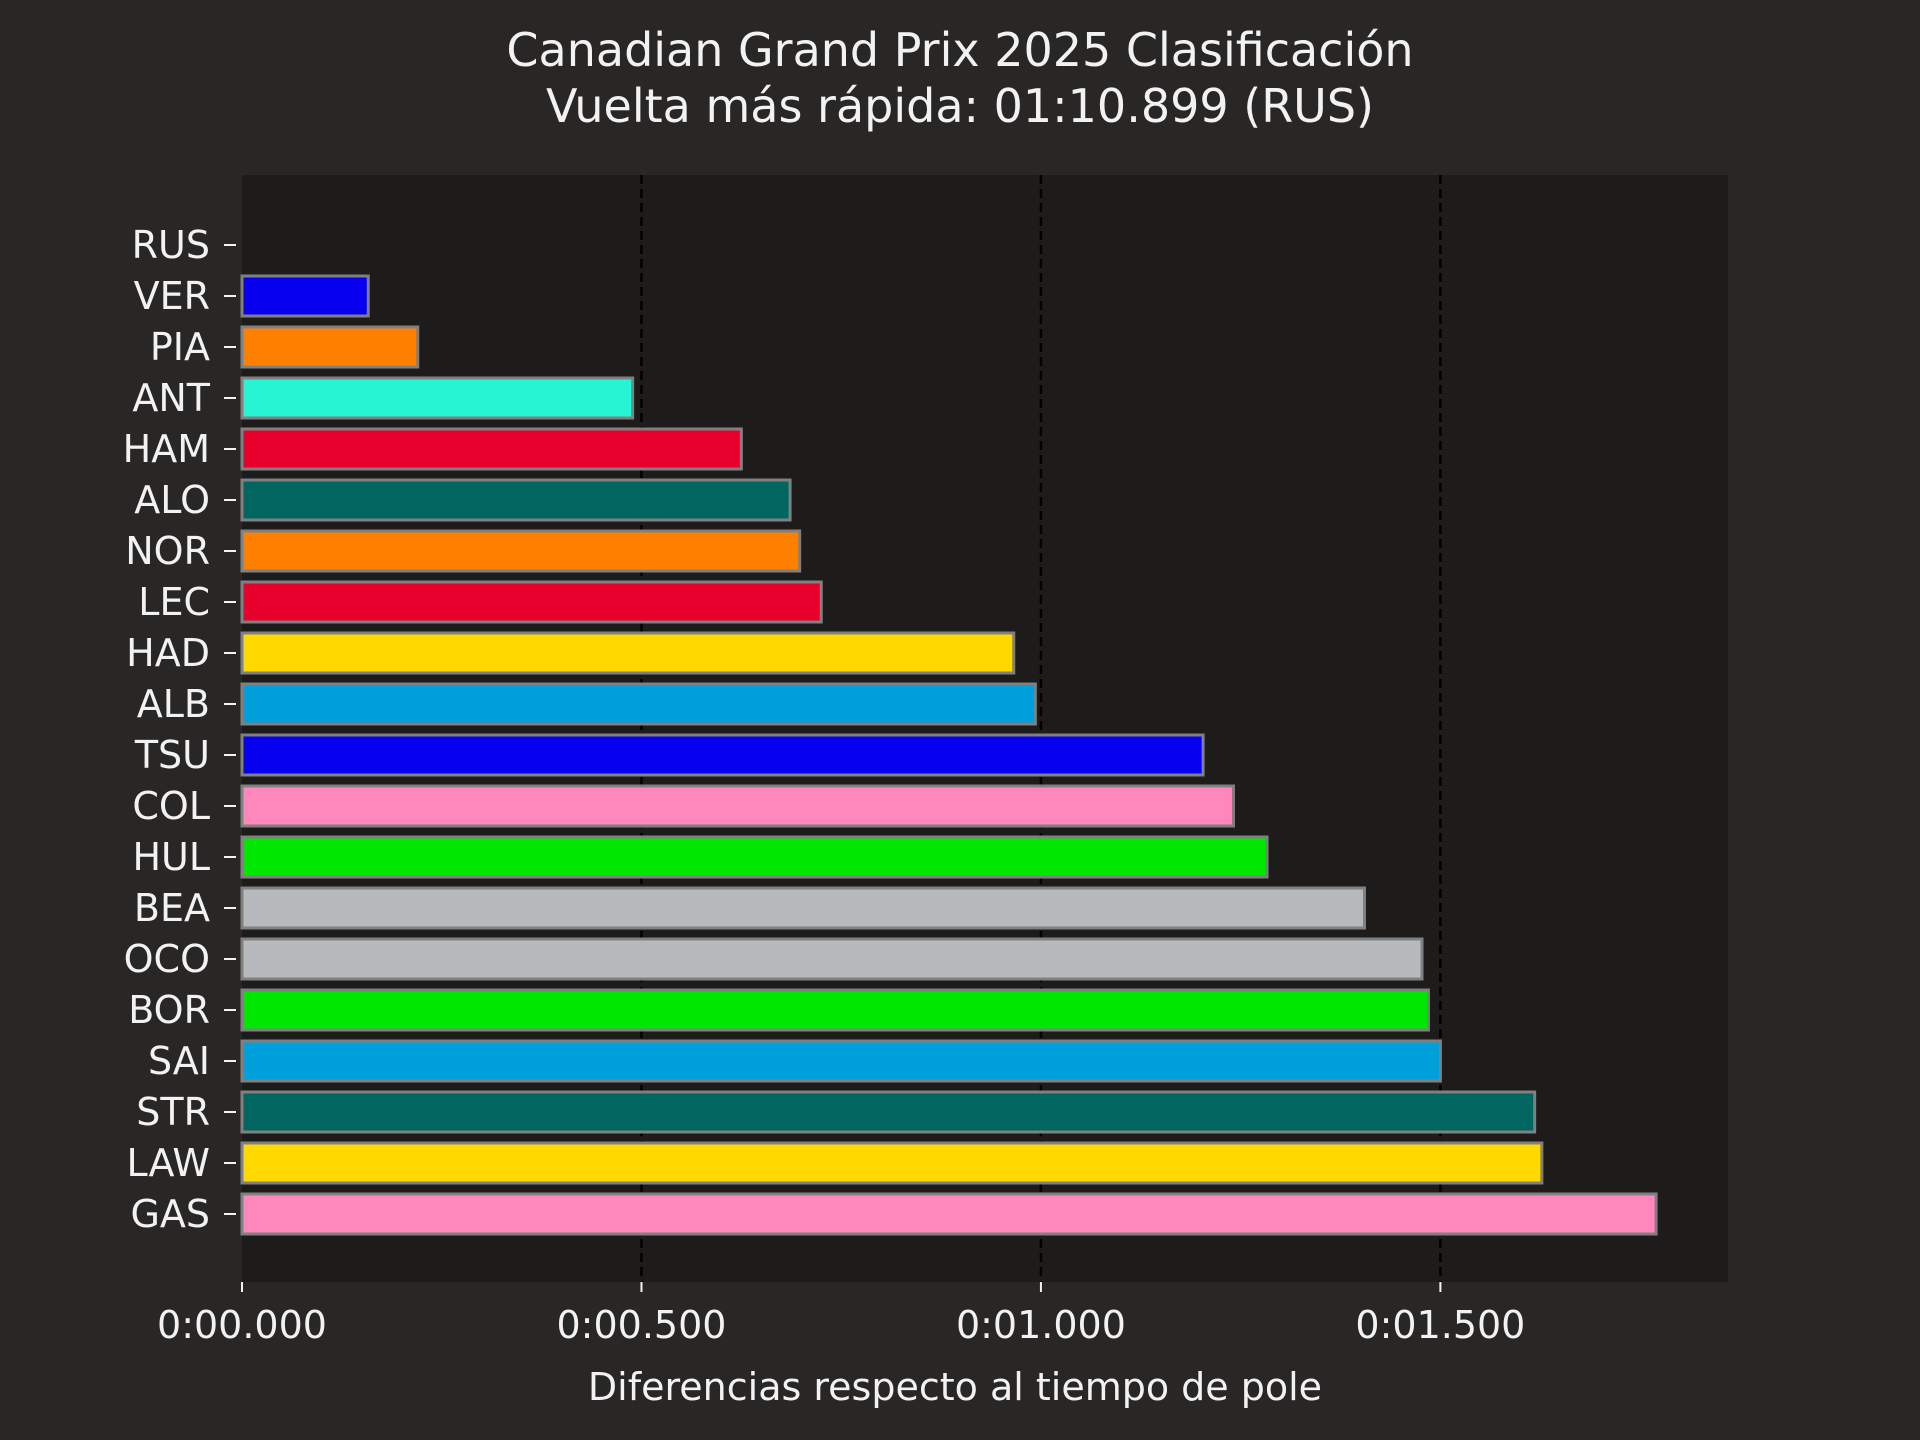 Image resolution: width=1920 pixels, height=1440 pixels. What do you see at coordinates (722, 755) in the screenshot?
I see `bar-tsu` at bounding box center [722, 755].